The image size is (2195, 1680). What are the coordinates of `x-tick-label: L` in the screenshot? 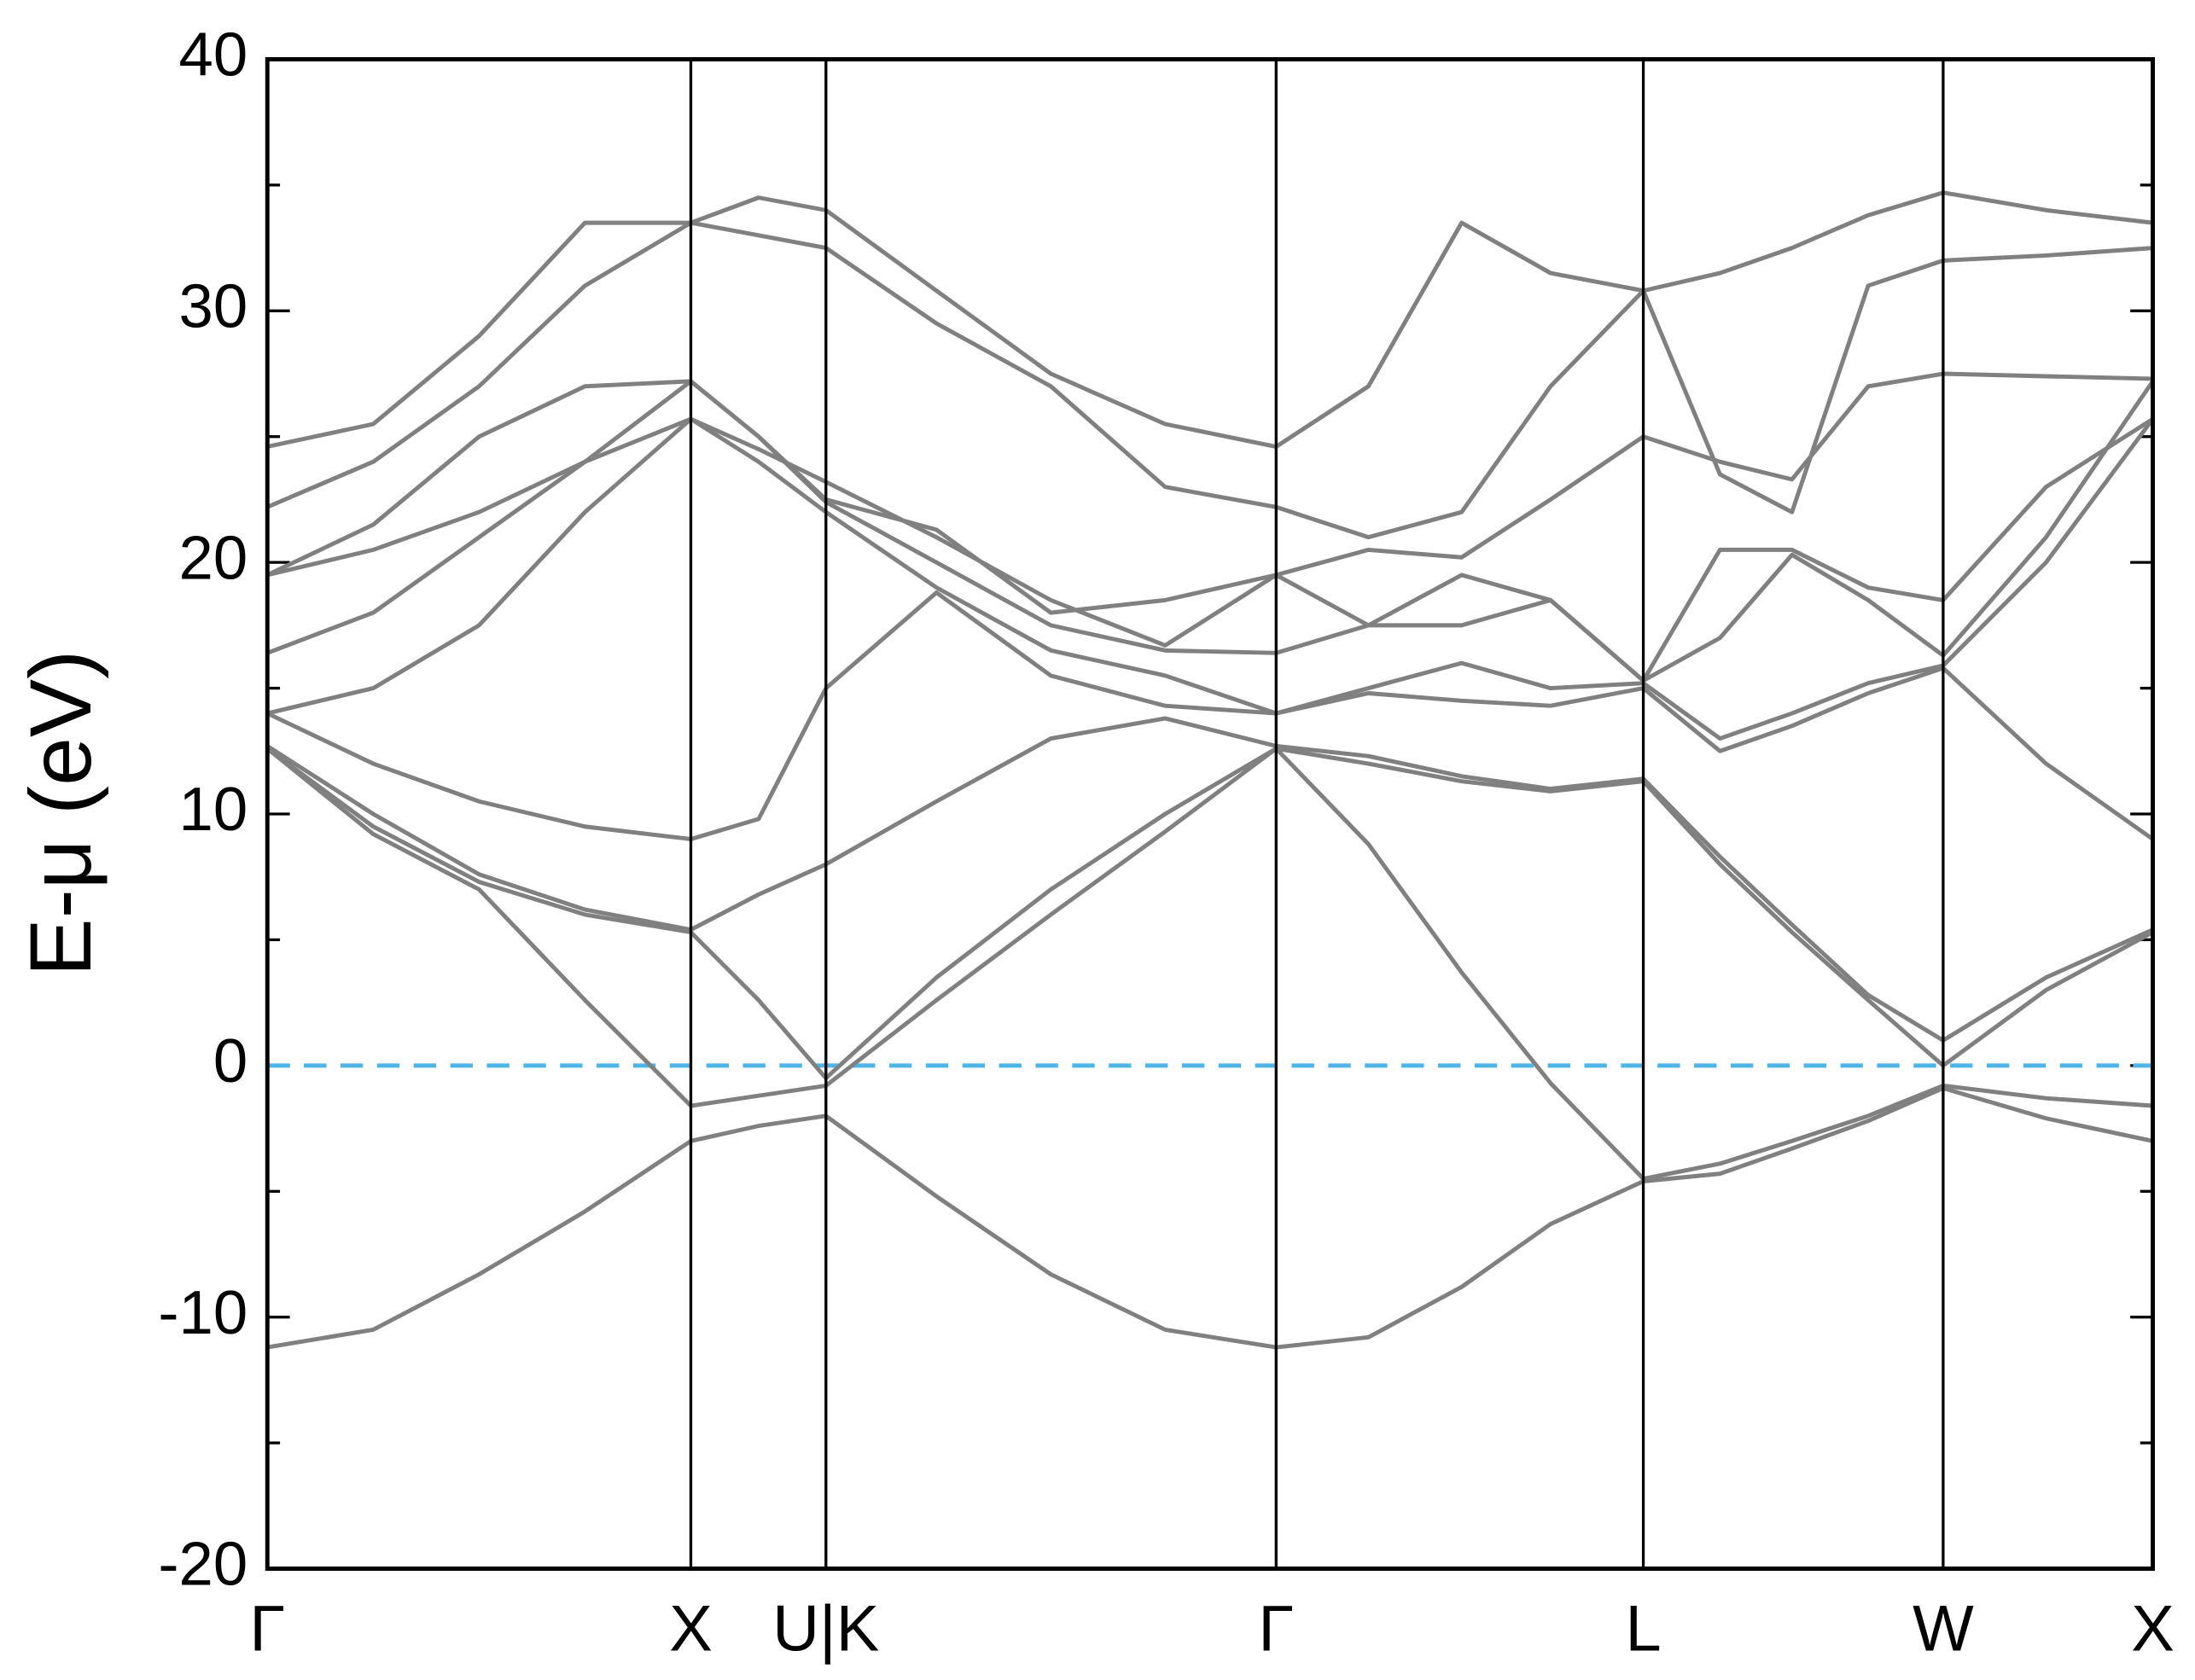 It's located at (1643, 1628).